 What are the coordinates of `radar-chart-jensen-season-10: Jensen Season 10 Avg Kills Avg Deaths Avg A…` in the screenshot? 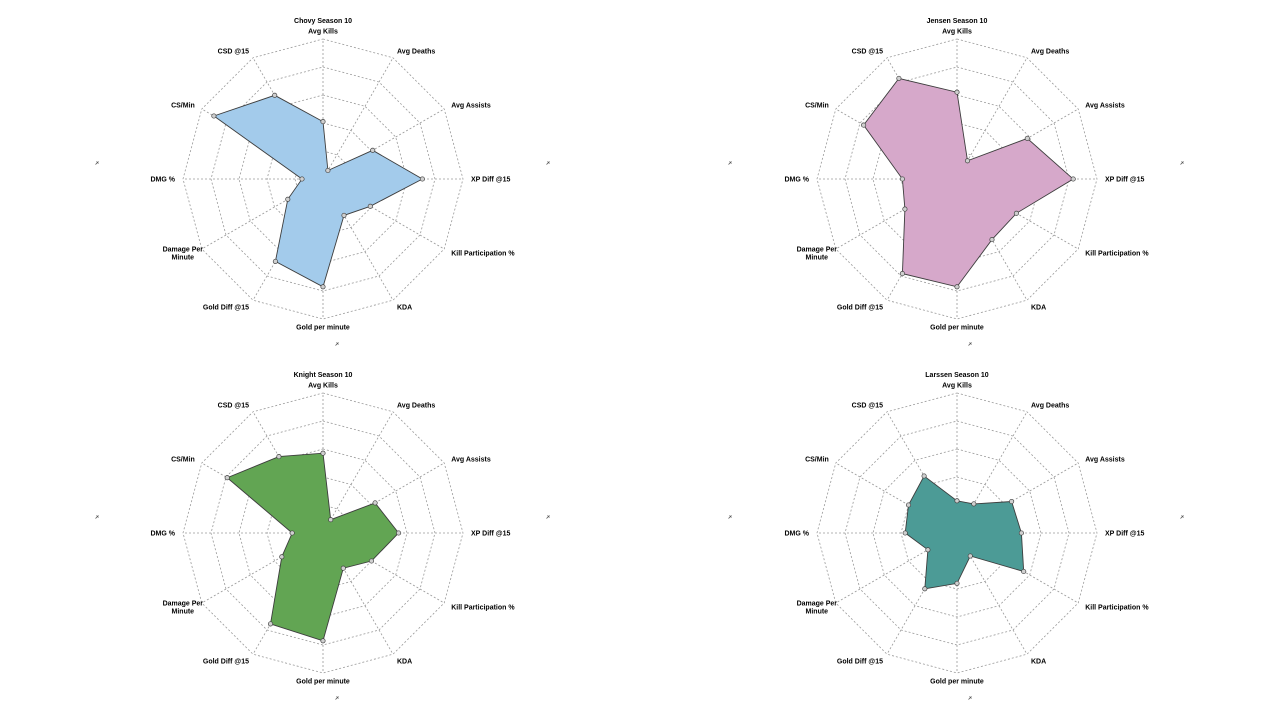 It's located at (967, 175).